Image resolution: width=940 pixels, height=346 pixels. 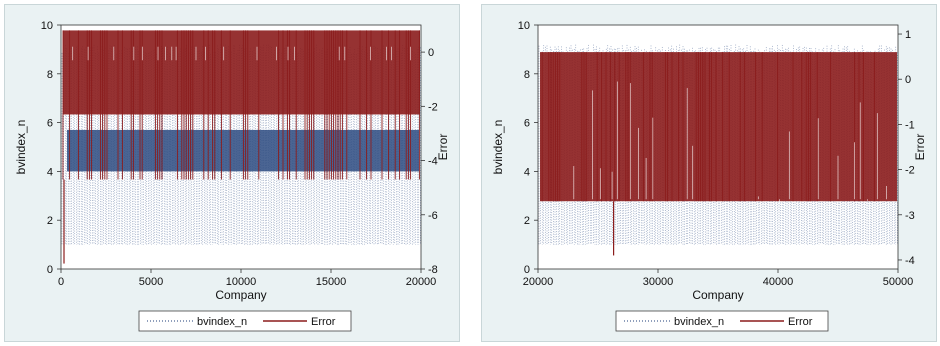 What do you see at coordinates (433, 270) in the screenshot?
I see `y2-tick-label: -8` at bounding box center [433, 270].